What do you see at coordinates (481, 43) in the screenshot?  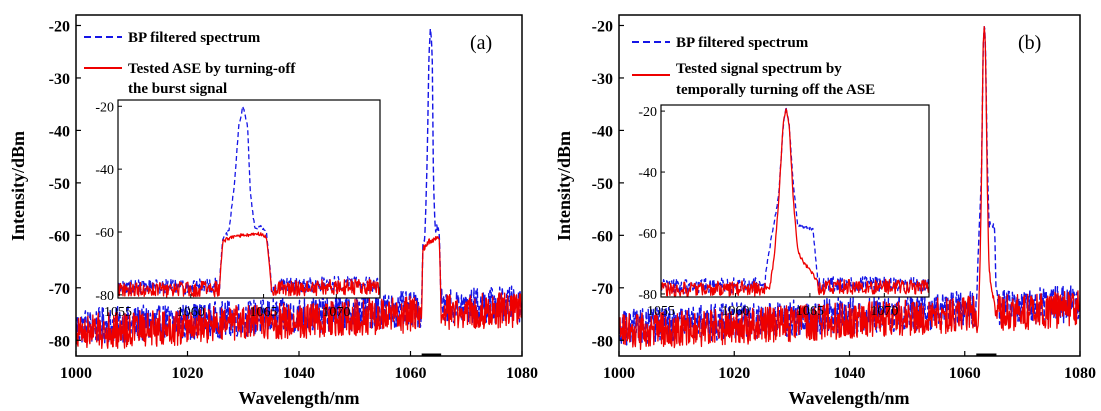 I see `panel-label: (a)` at bounding box center [481, 43].